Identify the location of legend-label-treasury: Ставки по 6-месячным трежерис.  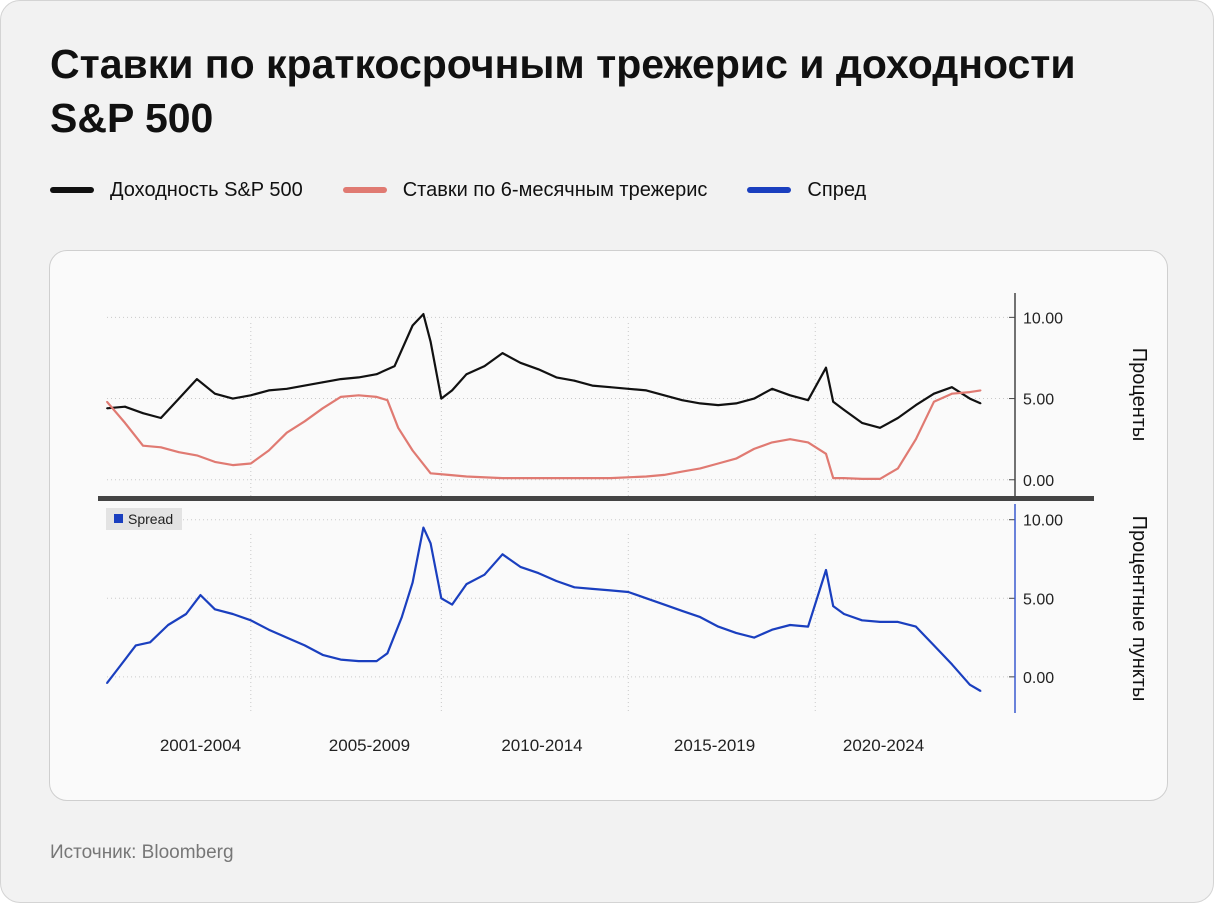
(555, 189).